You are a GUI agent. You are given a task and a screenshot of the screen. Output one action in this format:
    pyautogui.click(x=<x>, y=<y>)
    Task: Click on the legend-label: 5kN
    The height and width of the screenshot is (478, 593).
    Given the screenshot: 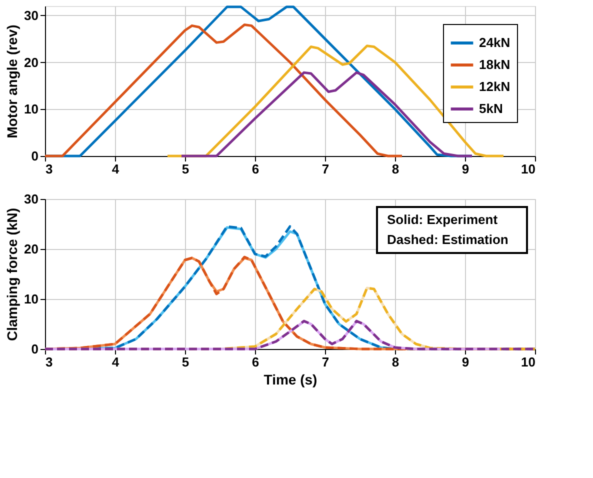 What is the action you would take?
    pyautogui.click(x=491, y=108)
    